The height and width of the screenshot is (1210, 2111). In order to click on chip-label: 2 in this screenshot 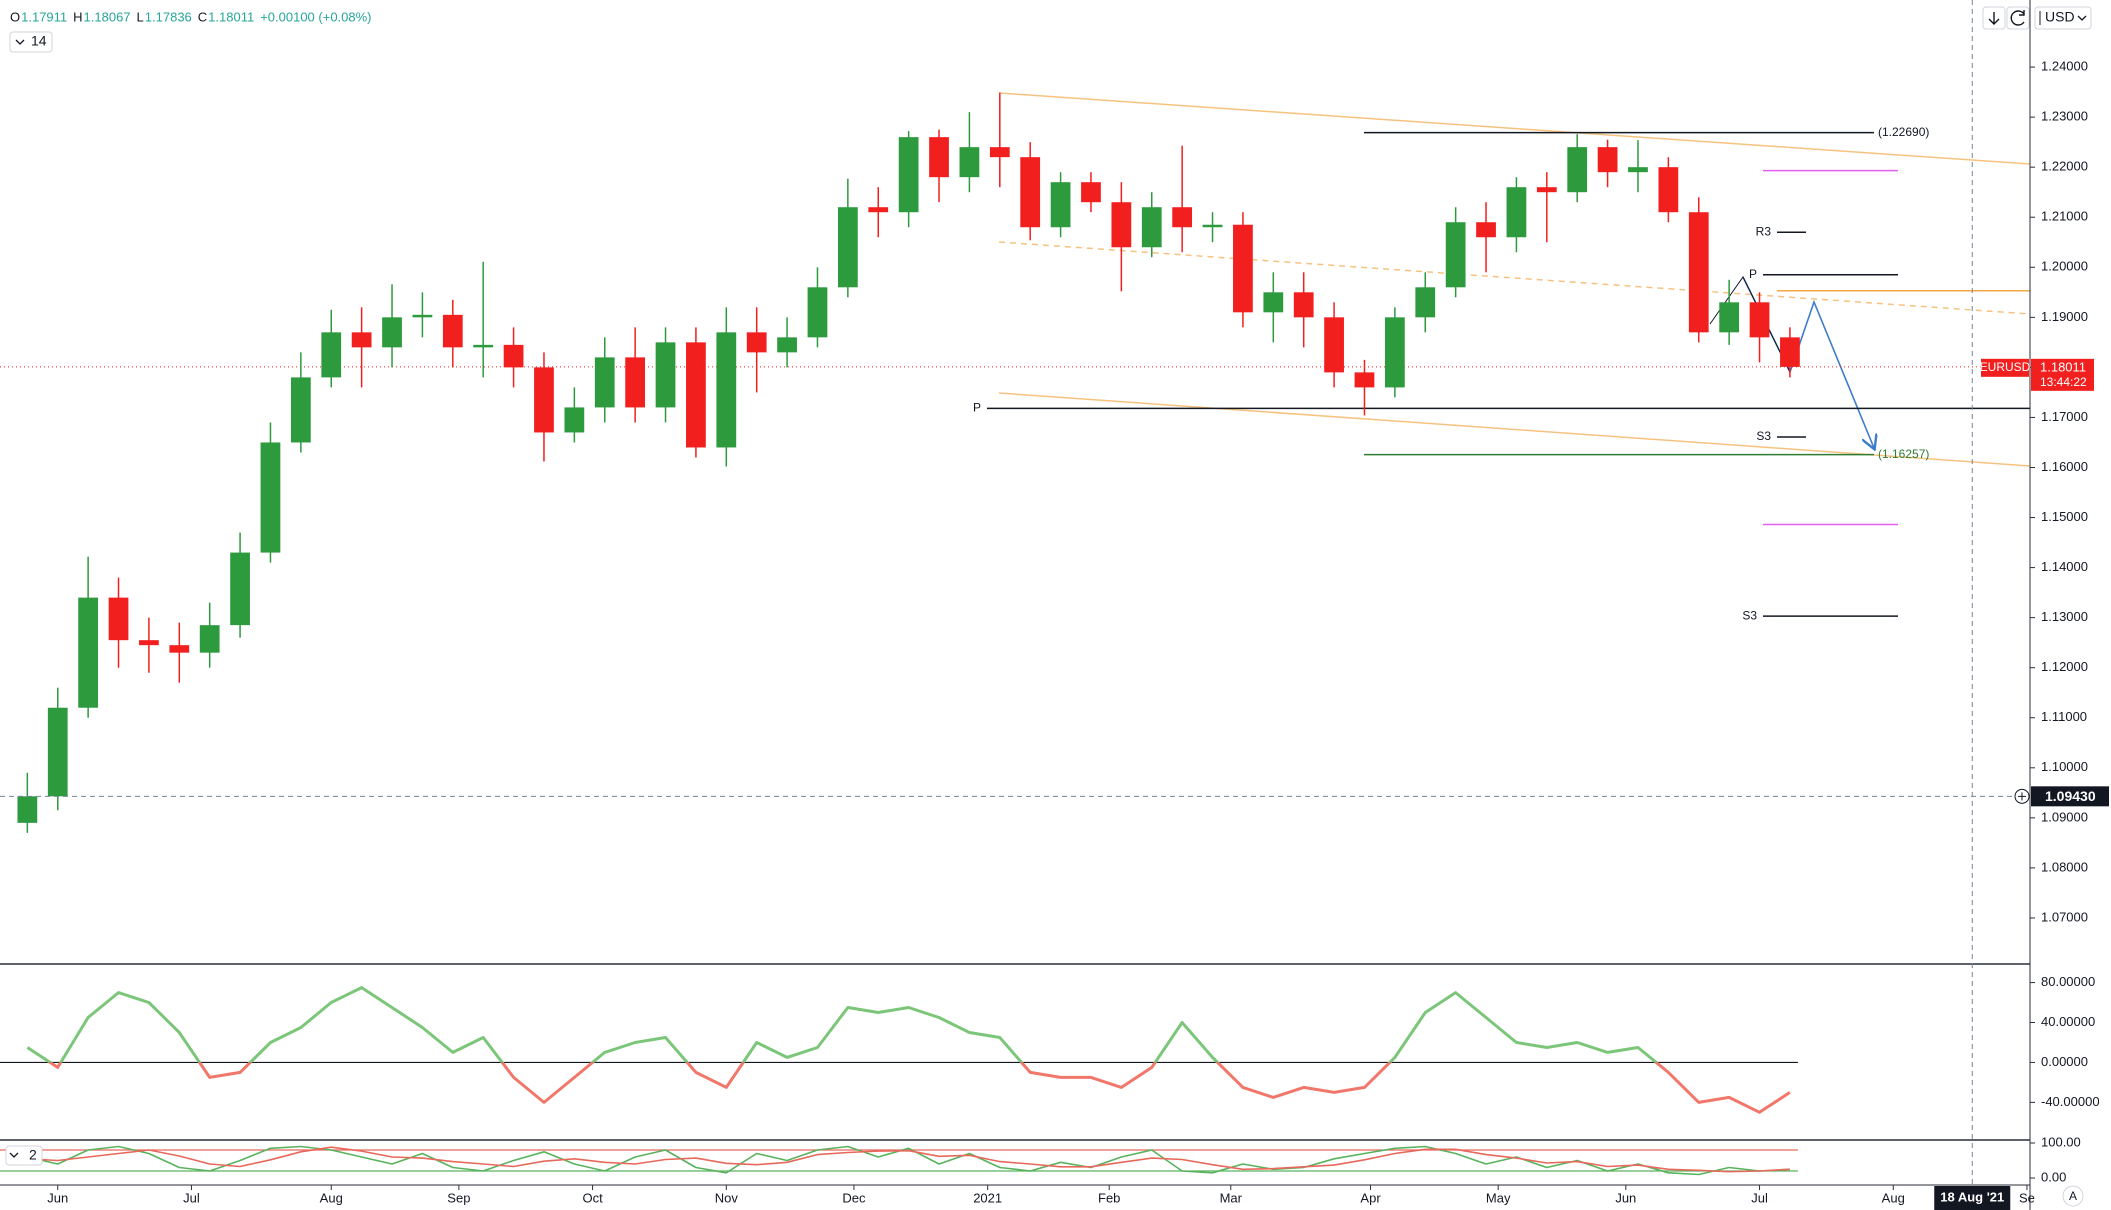, I will do `click(33, 1155)`.